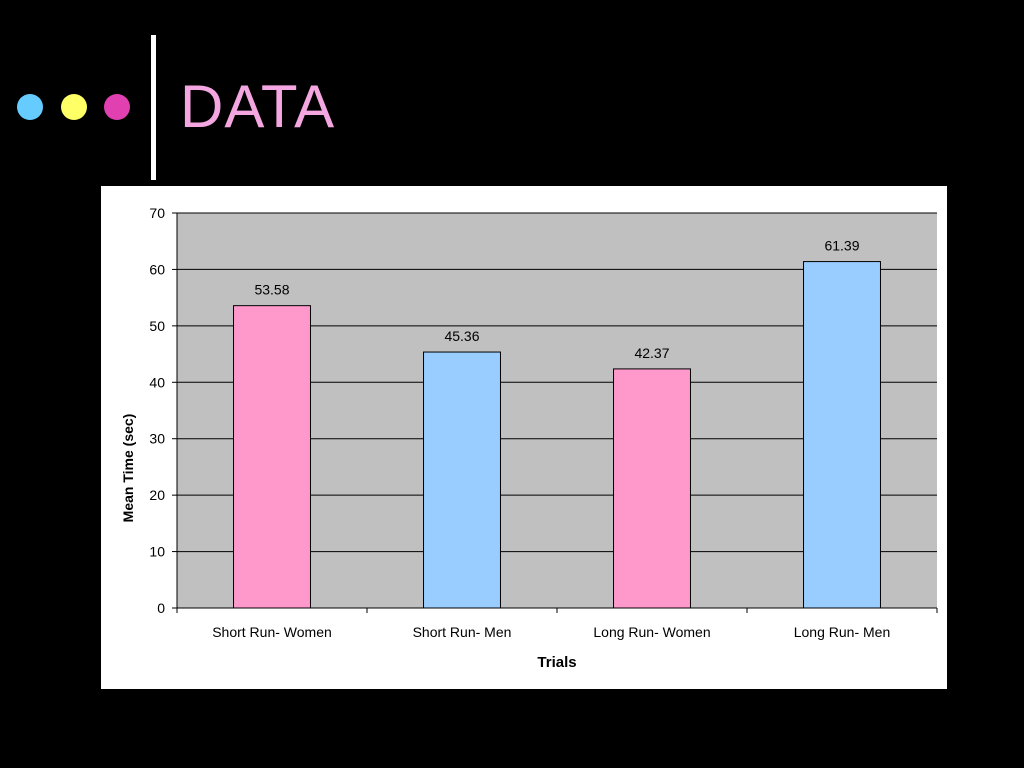 Image resolution: width=1024 pixels, height=768 pixels. Describe the element at coordinates (30, 107) in the screenshot. I see `cyan-dot-icon` at that location.